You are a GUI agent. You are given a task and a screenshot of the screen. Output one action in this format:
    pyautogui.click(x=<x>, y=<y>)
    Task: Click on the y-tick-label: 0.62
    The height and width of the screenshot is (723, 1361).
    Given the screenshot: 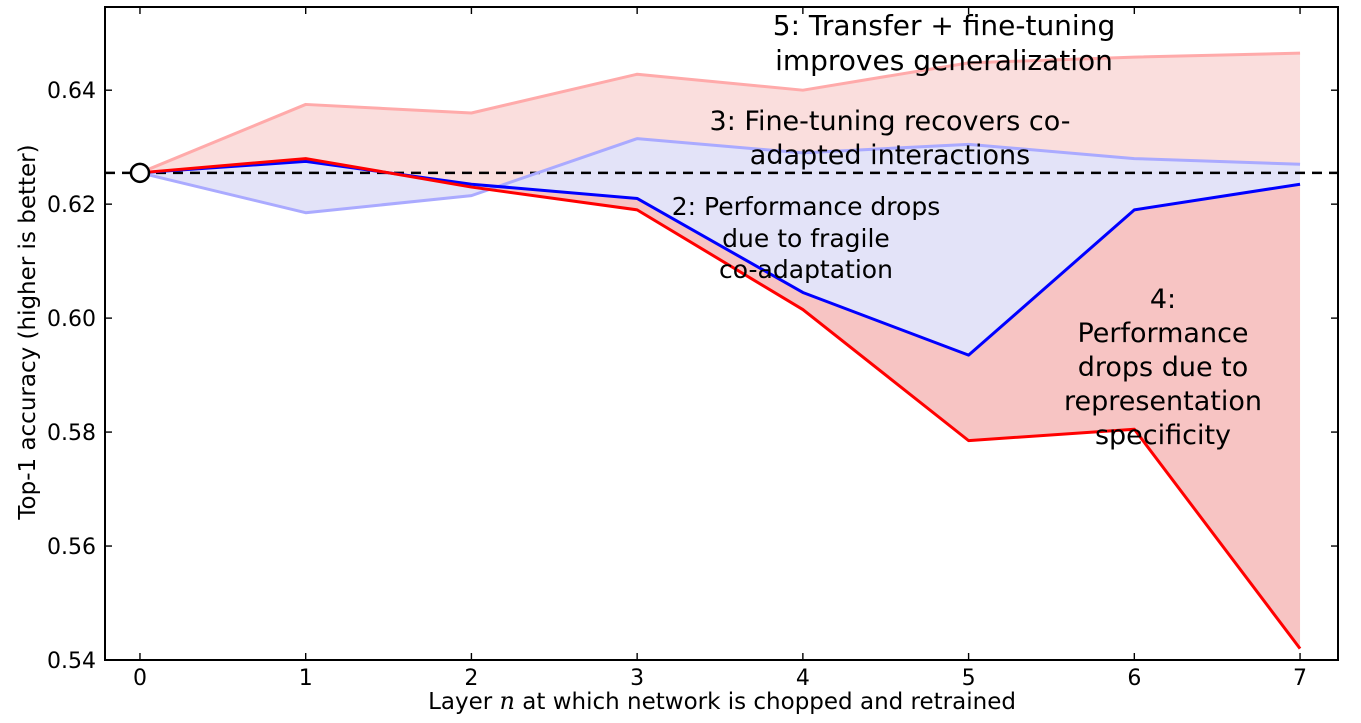 What is the action you would take?
    pyautogui.click(x=71, y=205)
    